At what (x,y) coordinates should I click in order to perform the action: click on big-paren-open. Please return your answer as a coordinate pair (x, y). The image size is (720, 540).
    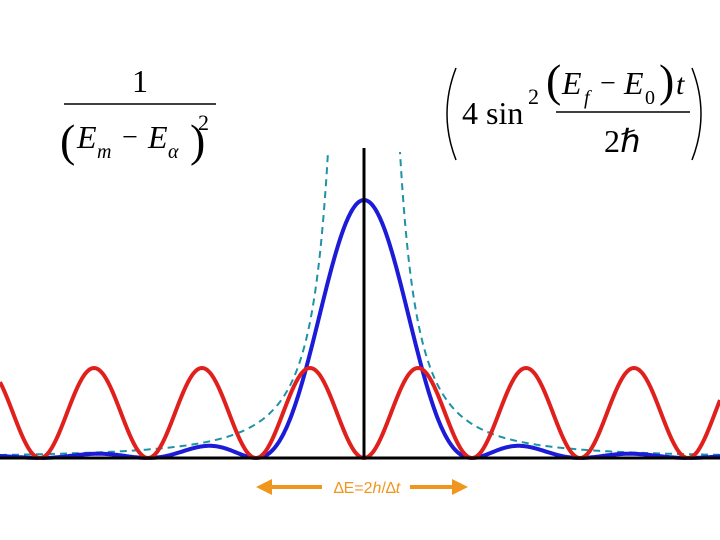
    Looking at the image, I should click on (451, 114).